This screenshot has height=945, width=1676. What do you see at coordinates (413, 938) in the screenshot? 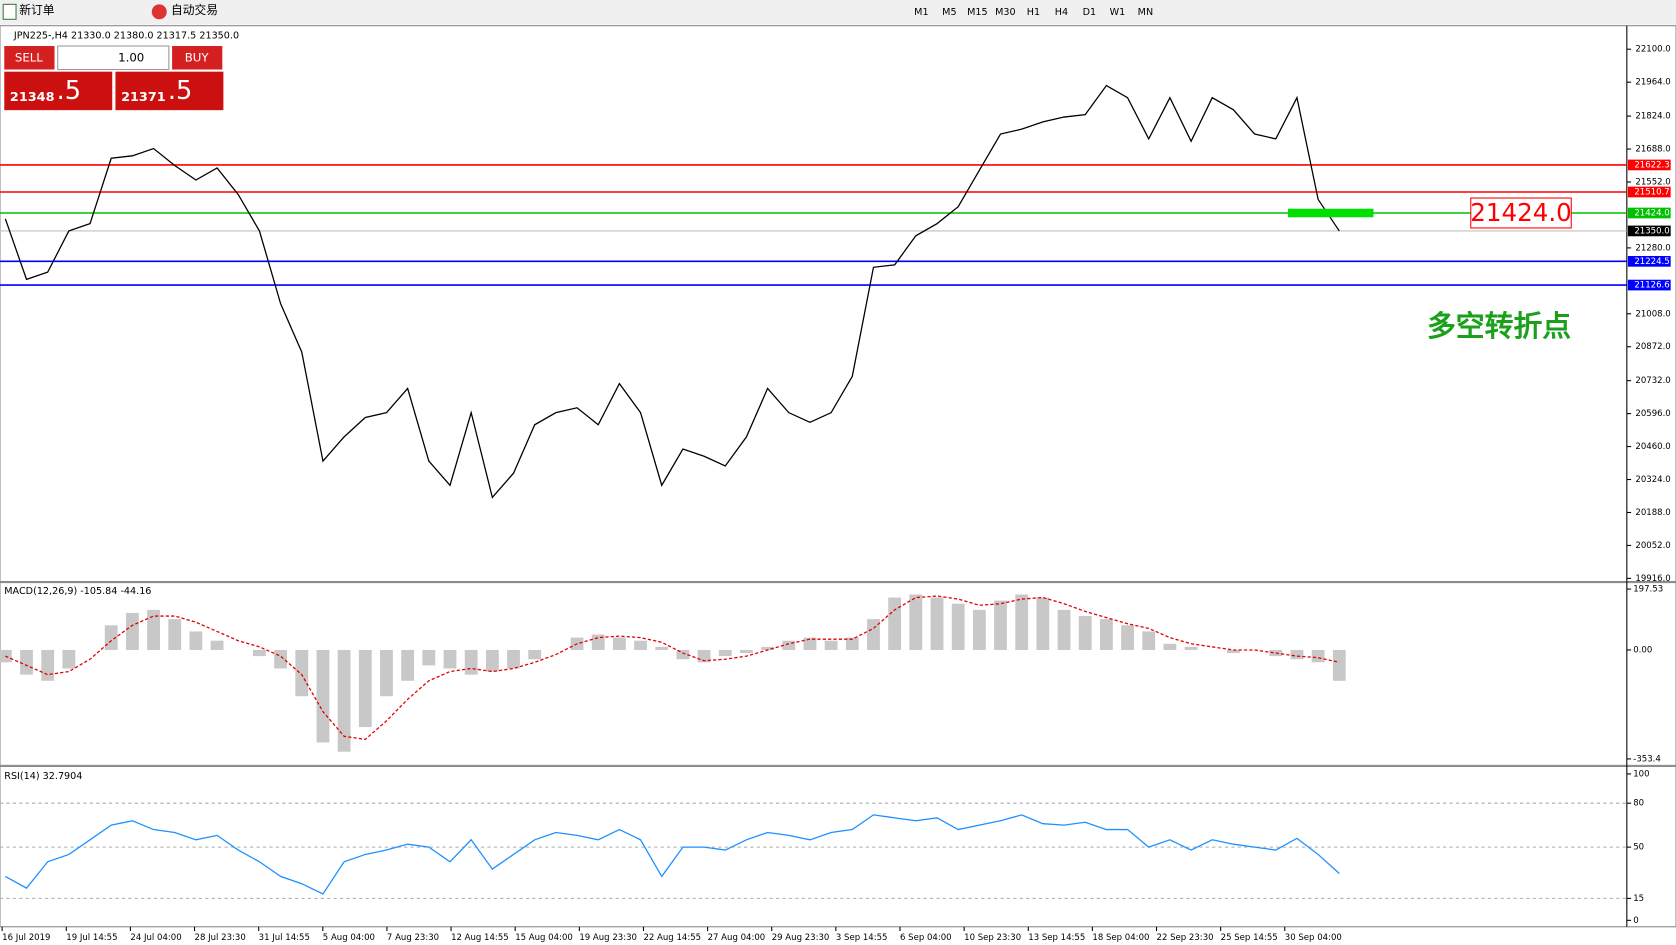
I see `x-tick-label: 7 Aug 23:30` at bounding box center [413, 938].